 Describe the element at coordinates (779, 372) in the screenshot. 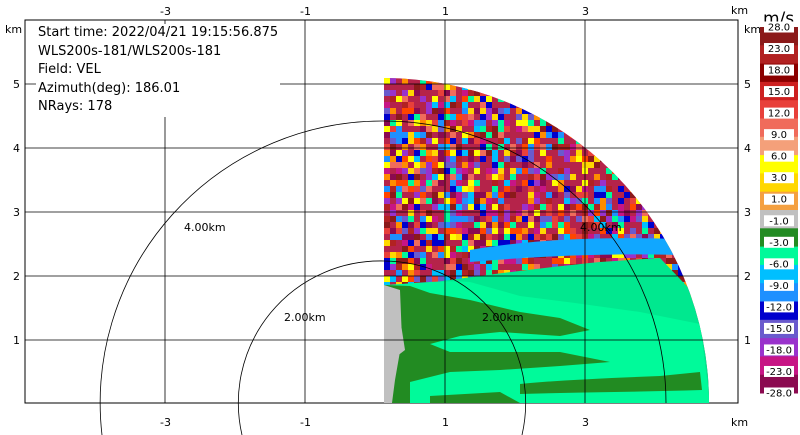

I see `colorbar-label: -23.0` at that location.